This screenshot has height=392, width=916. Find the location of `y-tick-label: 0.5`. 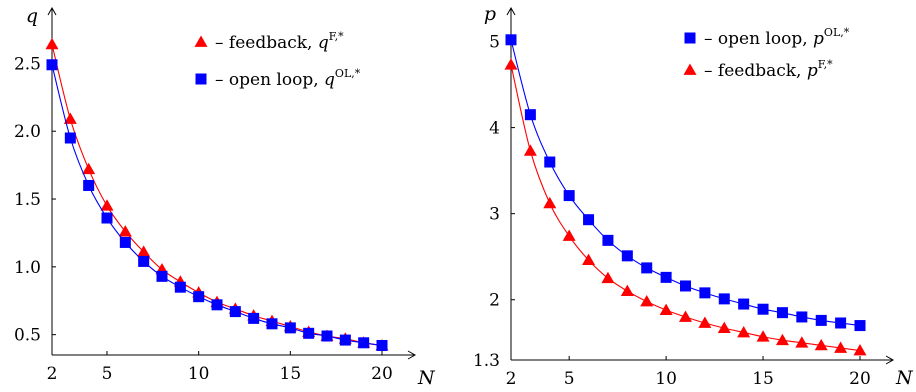

y-tick-label: 0.5 is located at coordinates (27, 336).